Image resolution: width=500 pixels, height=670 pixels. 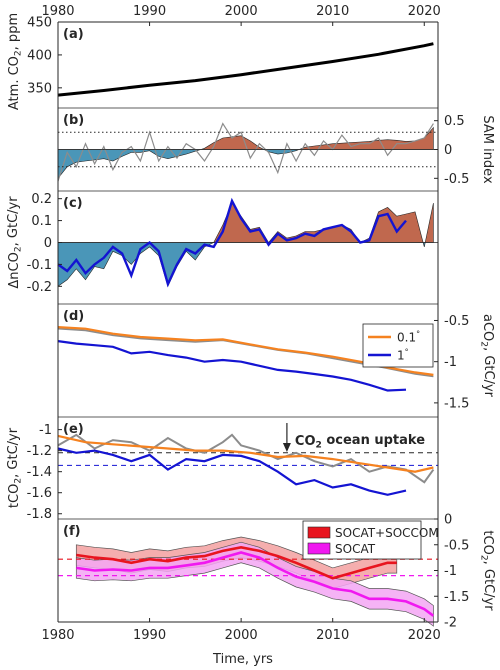 I want to click on panel-1-y-tick-label-1: 0, so click(x=448, y=150).